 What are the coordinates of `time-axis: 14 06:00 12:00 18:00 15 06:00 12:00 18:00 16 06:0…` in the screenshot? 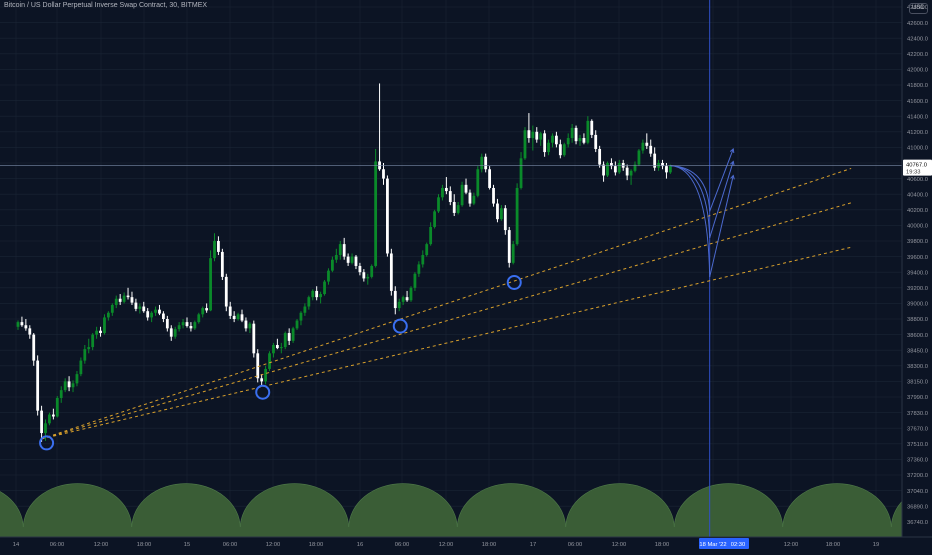 It's located at (466, 543).